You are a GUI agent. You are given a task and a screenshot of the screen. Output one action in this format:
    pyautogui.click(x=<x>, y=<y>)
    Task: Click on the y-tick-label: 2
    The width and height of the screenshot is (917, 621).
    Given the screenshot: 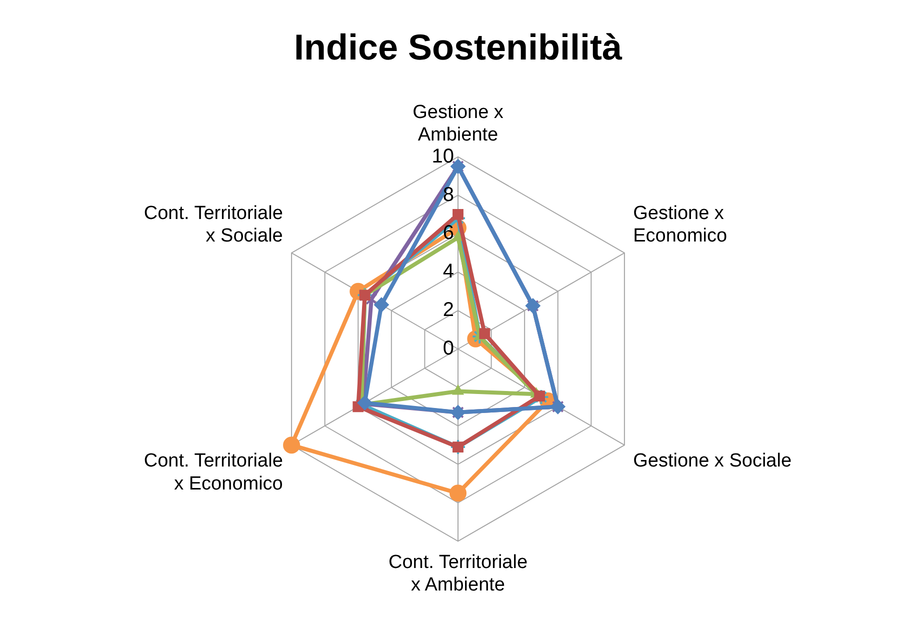 What is the action you would take?
    pyautogui.click(x=448, y=310)
    